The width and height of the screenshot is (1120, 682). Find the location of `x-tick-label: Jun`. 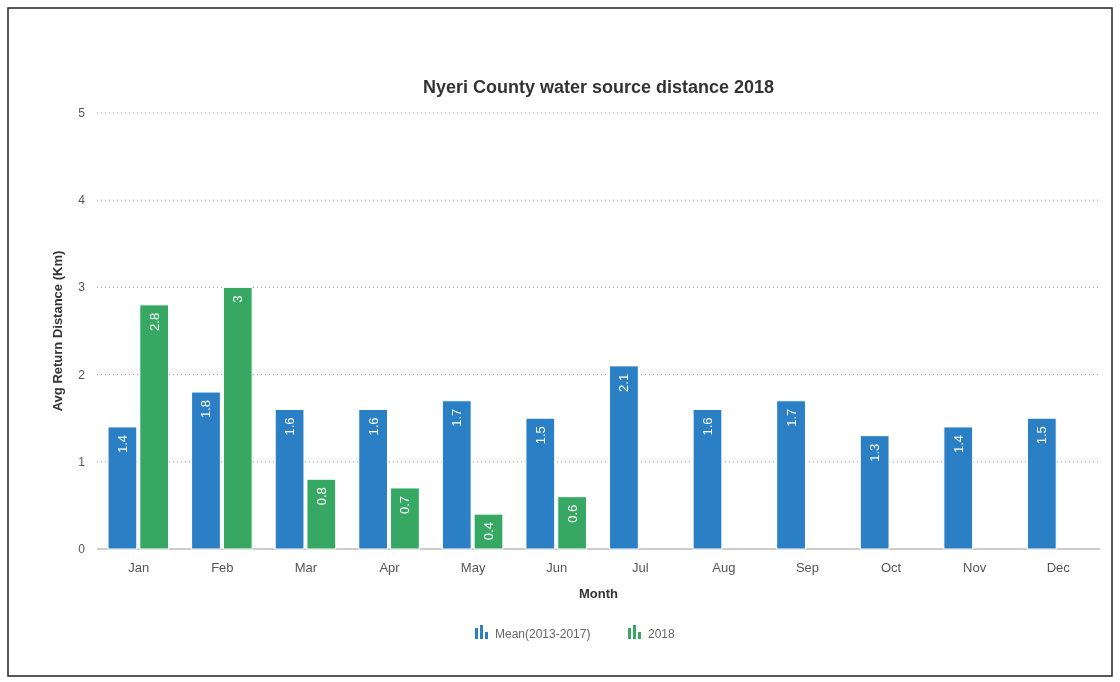

x-tick-label: Jun is located at coordinates (557, 567).